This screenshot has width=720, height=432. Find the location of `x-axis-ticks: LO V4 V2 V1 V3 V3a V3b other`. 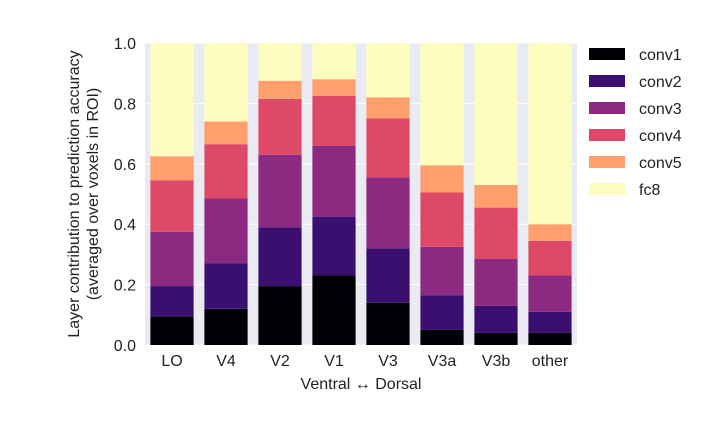

x-axis-ticks: LO V4 V2 V1 V3 V3a V3b other is located at coordinates (365, 361).